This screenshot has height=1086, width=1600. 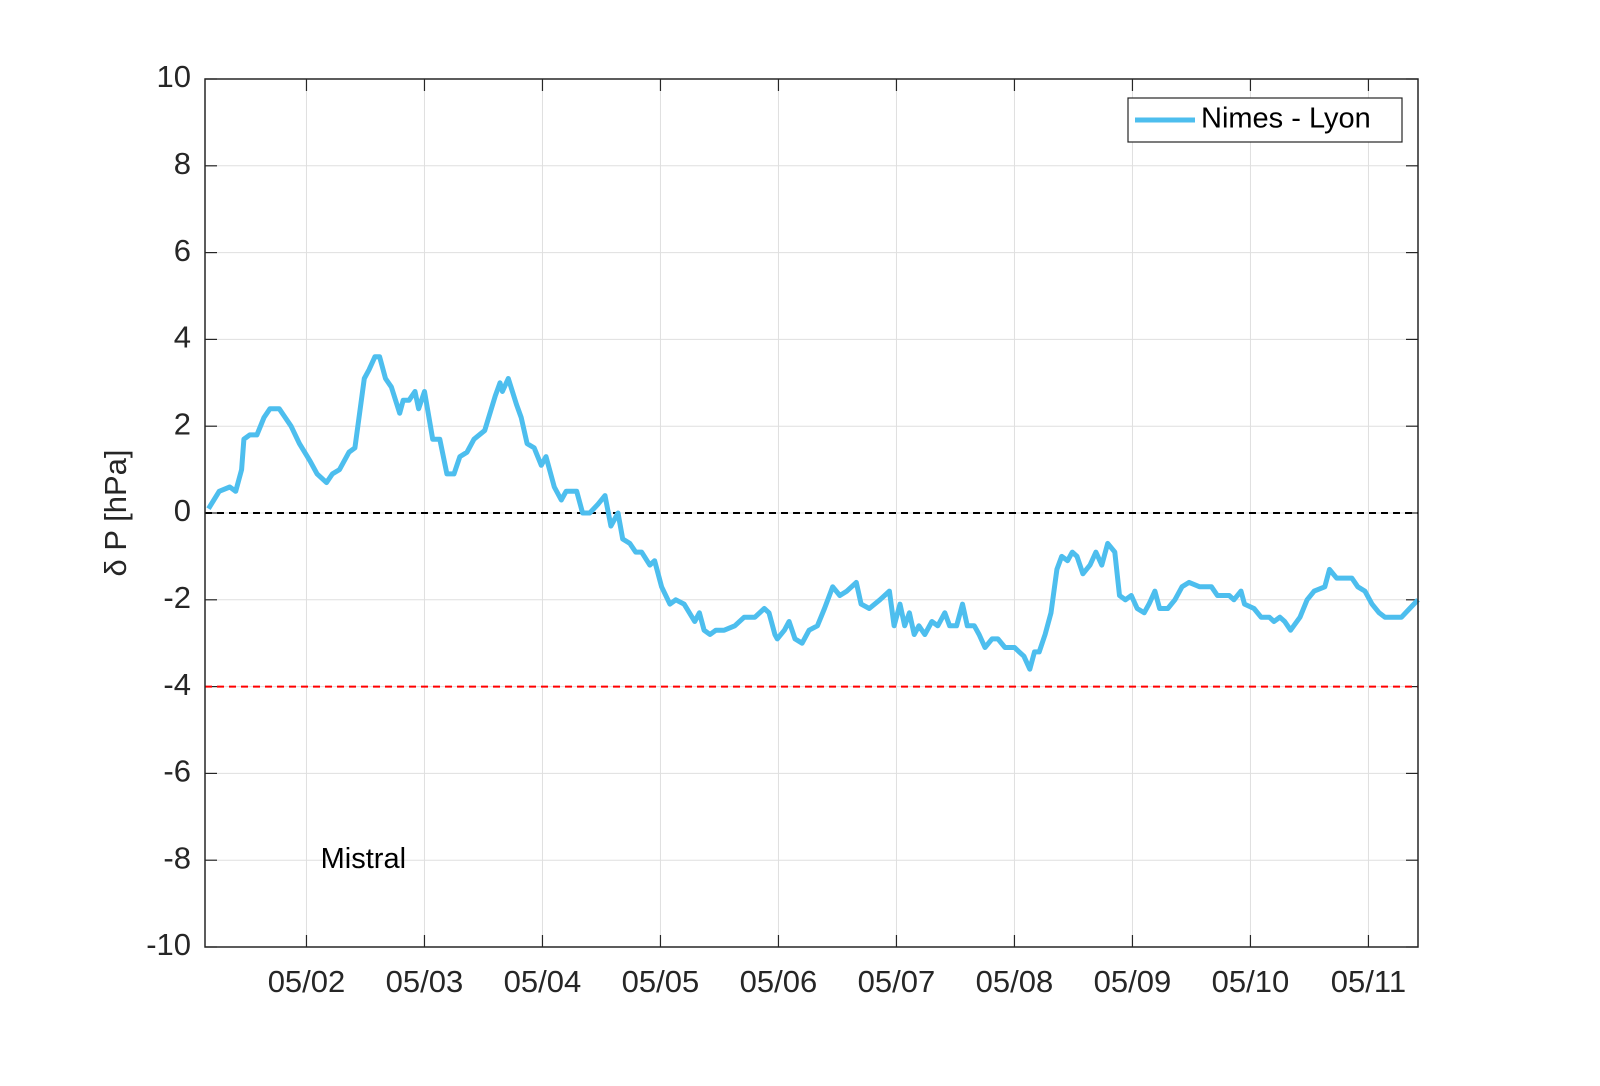 What do you see at coordinates (177, 684) in the screenshot?
I see `y-tick-label: -4` at bounding box center [177, 684].